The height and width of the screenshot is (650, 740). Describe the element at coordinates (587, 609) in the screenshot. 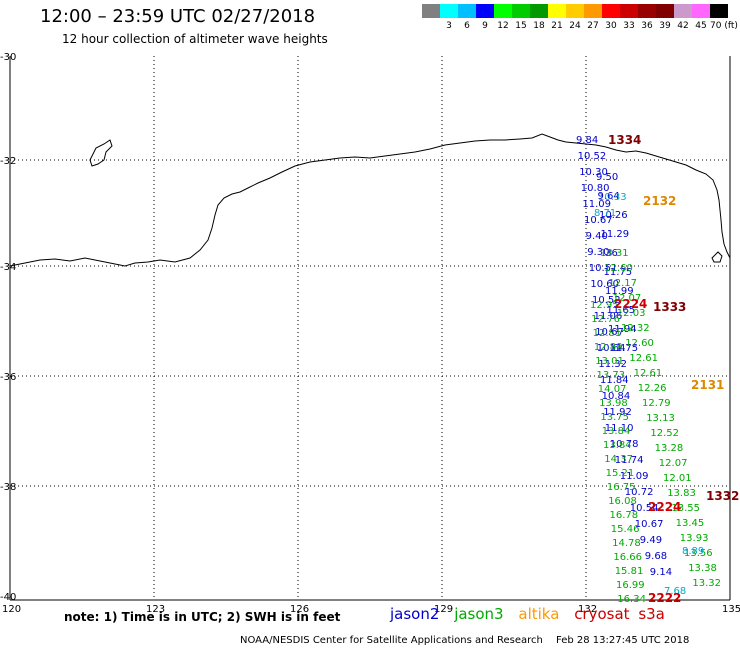

I see `lon-label-132: 132` at that location.